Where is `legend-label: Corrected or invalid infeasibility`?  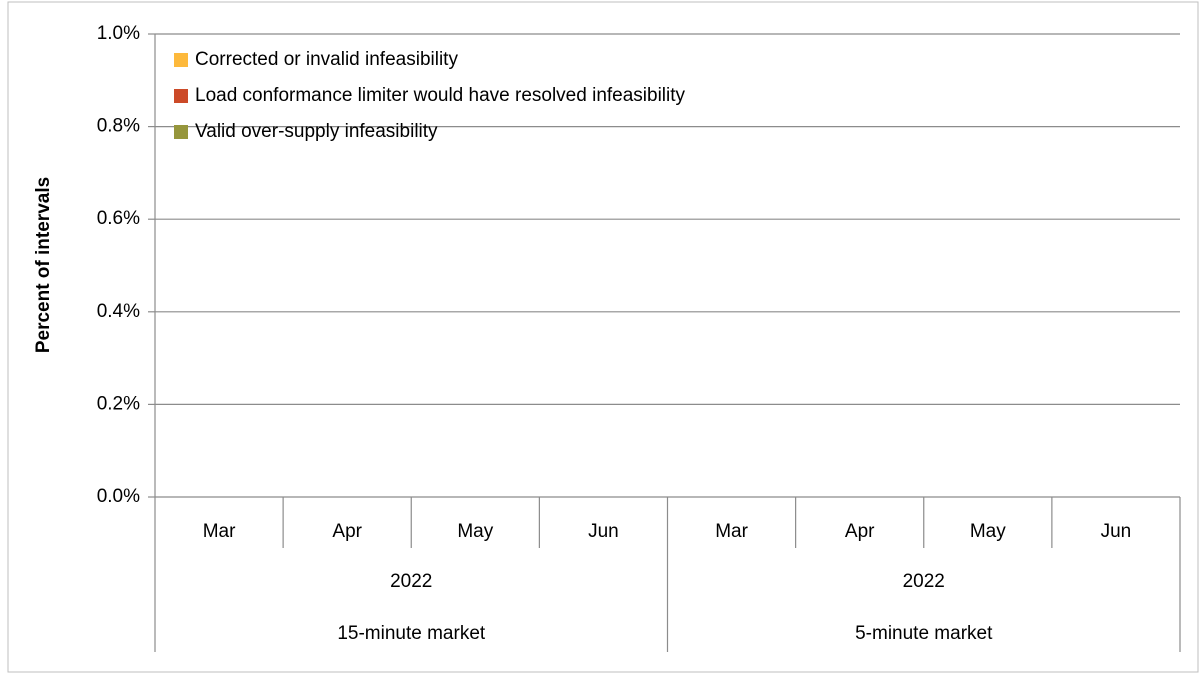
legend-label: Corrected or invalid infeasibility is located at coordinates (326, 59).